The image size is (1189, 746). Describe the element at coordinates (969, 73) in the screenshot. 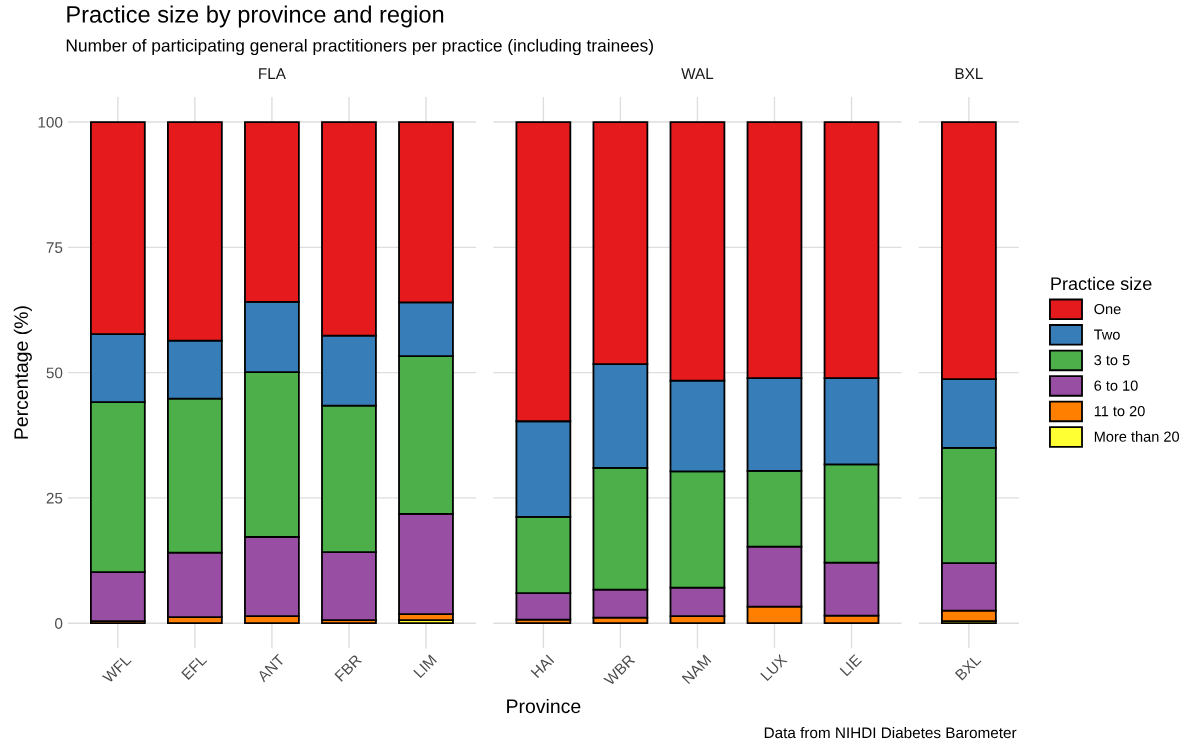

I see `text: BXL` at that location.